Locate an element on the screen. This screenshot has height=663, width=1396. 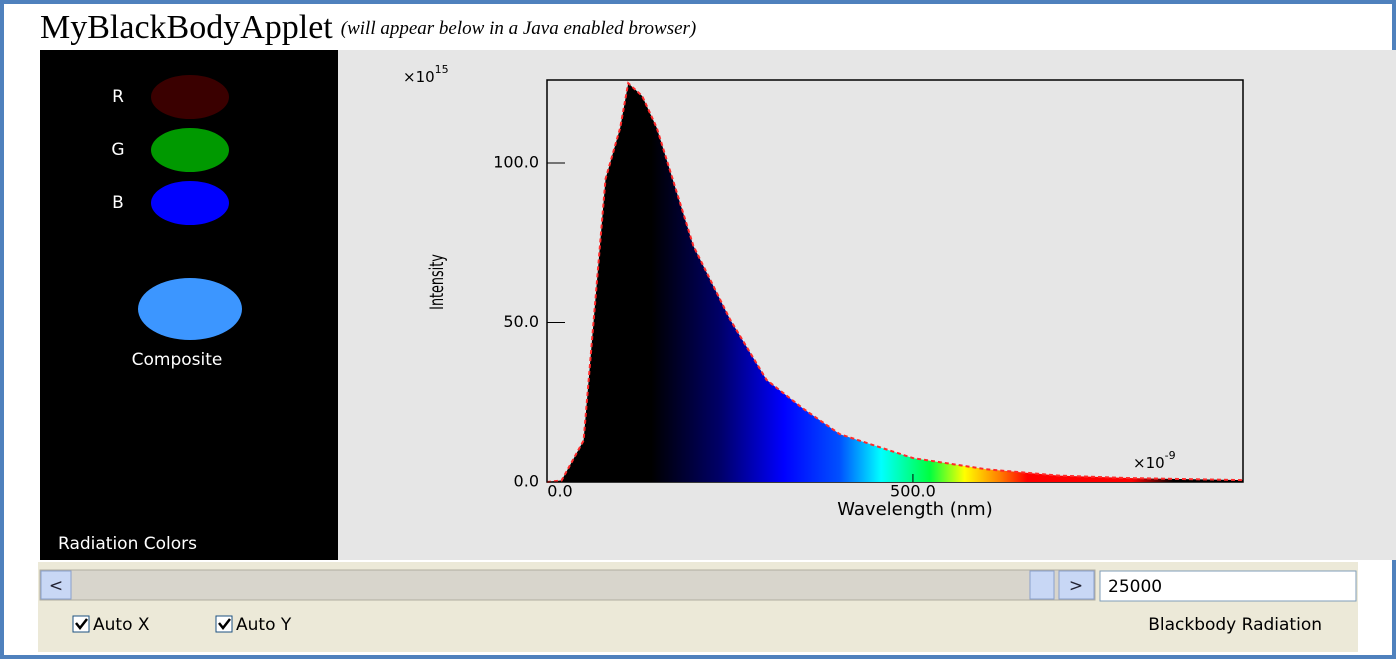
y-tick-label: 50.0 is located at coordinates (521, 321).